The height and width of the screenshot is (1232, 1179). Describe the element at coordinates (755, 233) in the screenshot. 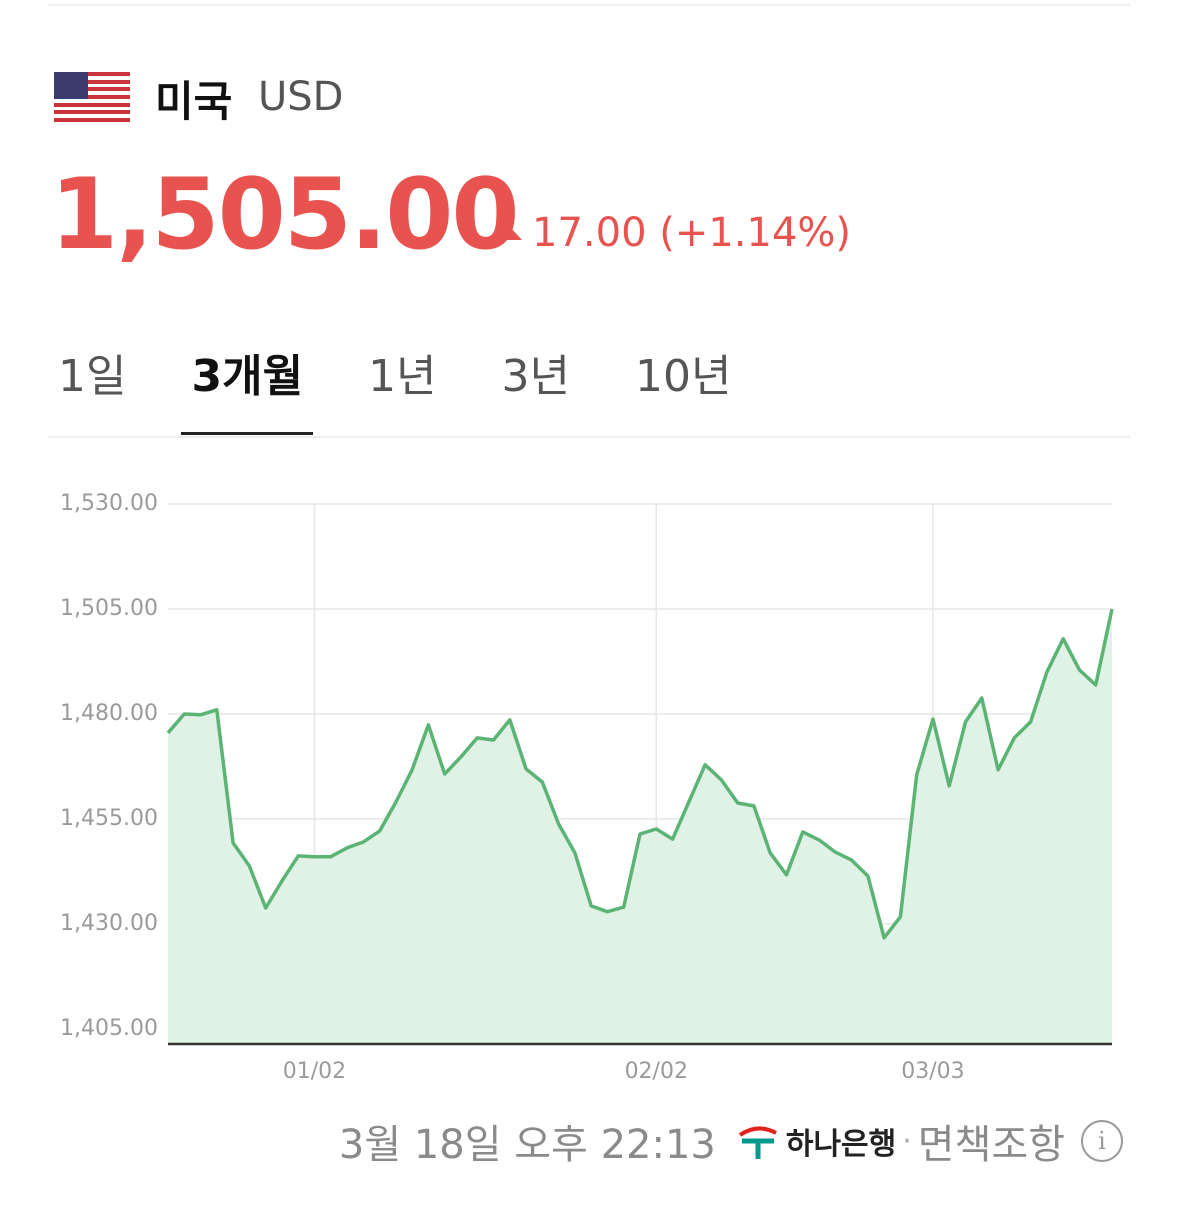

I see `change-percent: (+1.14%)` at that location.